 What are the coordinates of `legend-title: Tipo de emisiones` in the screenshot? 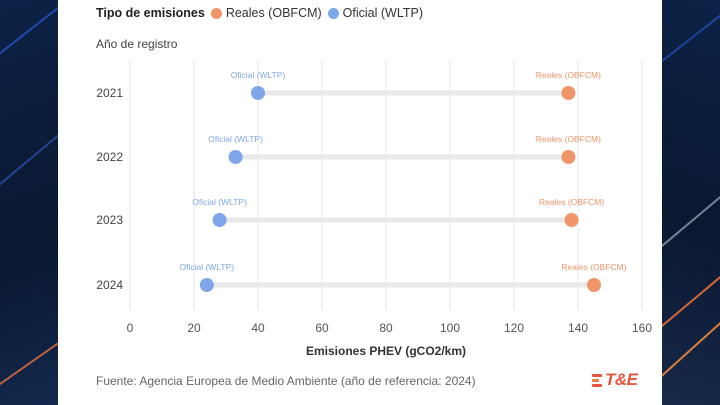 It's located at (150, 13).